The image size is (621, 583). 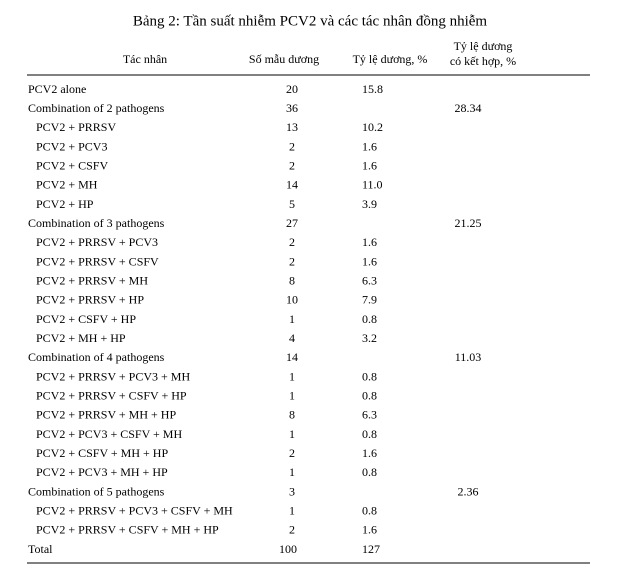 What do you see at coordinates (97, 242) in the screenshot?
I see `row-label: PCV2 + PRRSV + PCV3` at bounding box center [97, 242].